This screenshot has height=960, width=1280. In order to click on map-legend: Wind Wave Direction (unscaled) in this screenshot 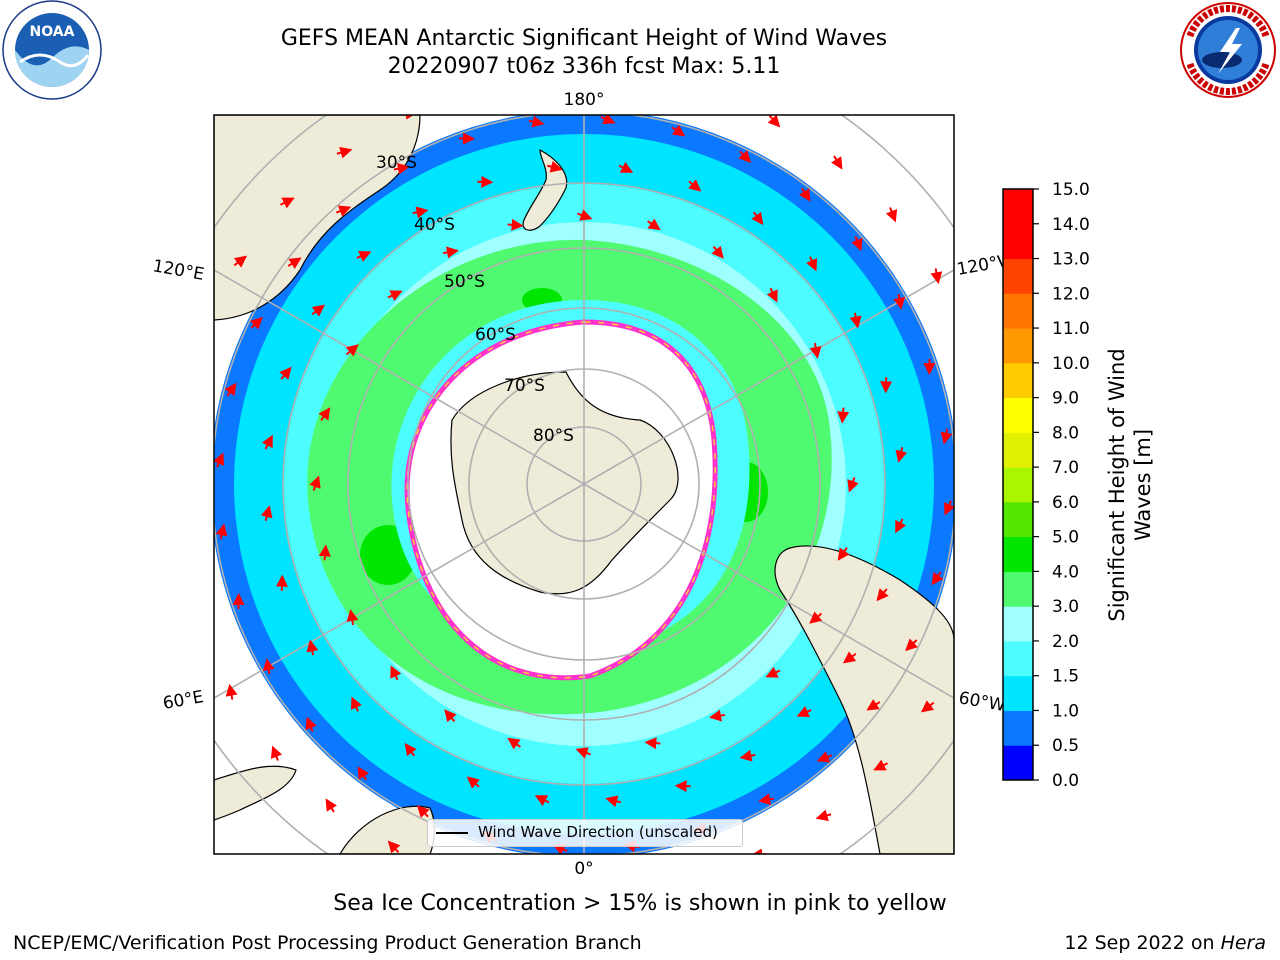, I will do `click(585, 833)`.